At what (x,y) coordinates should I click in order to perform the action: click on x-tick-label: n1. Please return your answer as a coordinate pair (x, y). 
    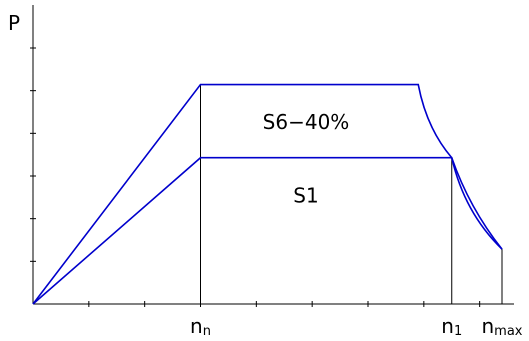
    Looking at the image, I should click on (451, 326).